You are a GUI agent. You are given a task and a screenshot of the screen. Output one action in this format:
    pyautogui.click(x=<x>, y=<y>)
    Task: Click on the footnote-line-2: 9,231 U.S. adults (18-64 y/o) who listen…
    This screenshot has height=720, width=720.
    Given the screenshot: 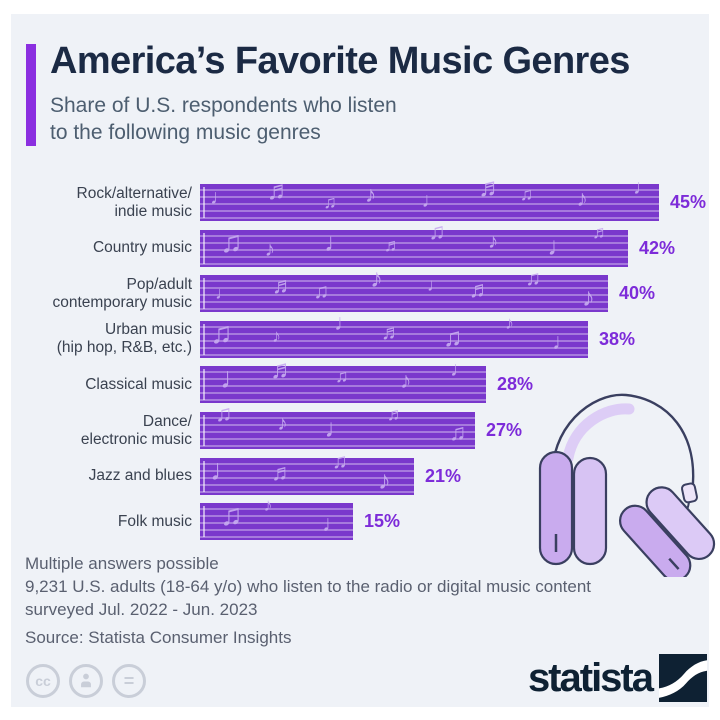 What is the action you would take?
    pyautogui.click(x=308, y=586)
    